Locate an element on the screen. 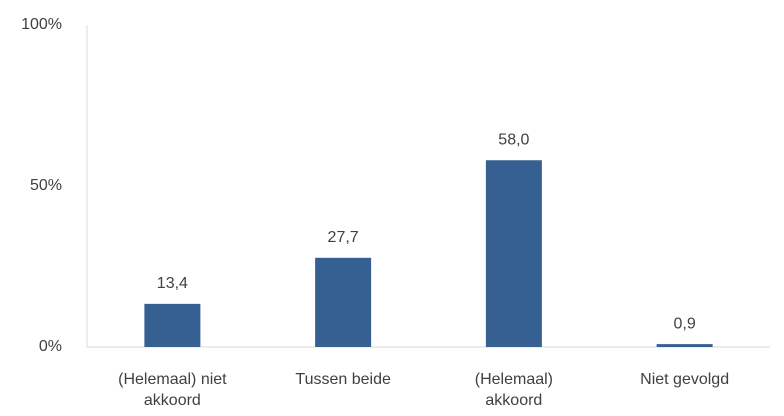 Image resolution: width=784 pixels, height=416 pixels. value-label: 27,7 is located at coordinates (343, 237).